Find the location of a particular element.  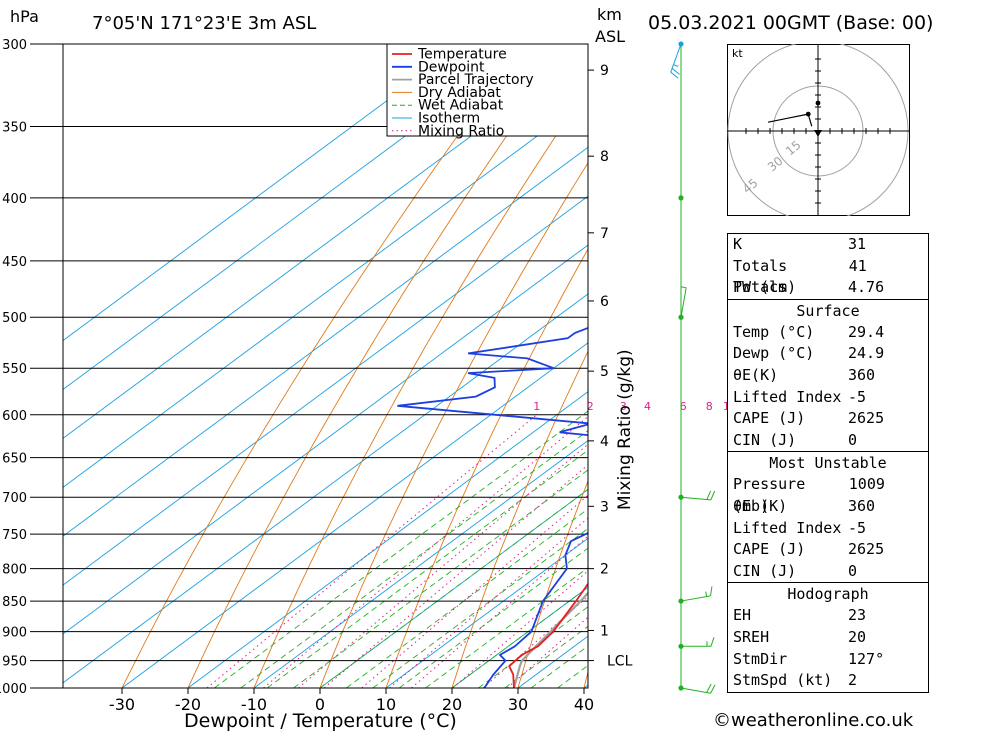

pressure-tick-label: 900 is located at coordinates (14, 633).